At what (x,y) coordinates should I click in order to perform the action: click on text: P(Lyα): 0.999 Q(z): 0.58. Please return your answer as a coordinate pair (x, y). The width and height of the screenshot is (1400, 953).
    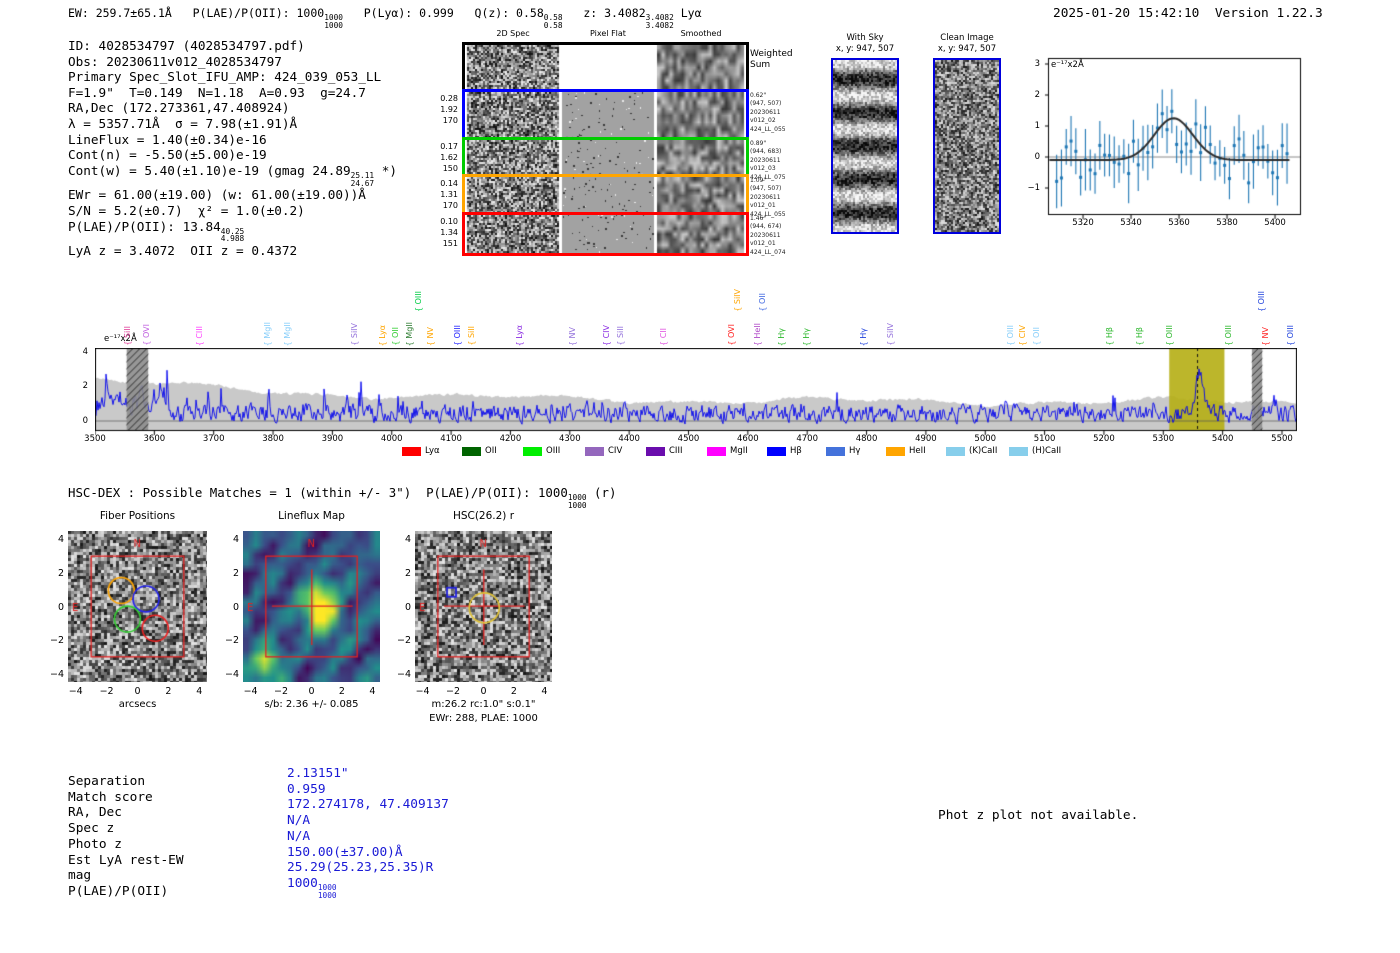
    Looking at the image, I should click on (443, 13).